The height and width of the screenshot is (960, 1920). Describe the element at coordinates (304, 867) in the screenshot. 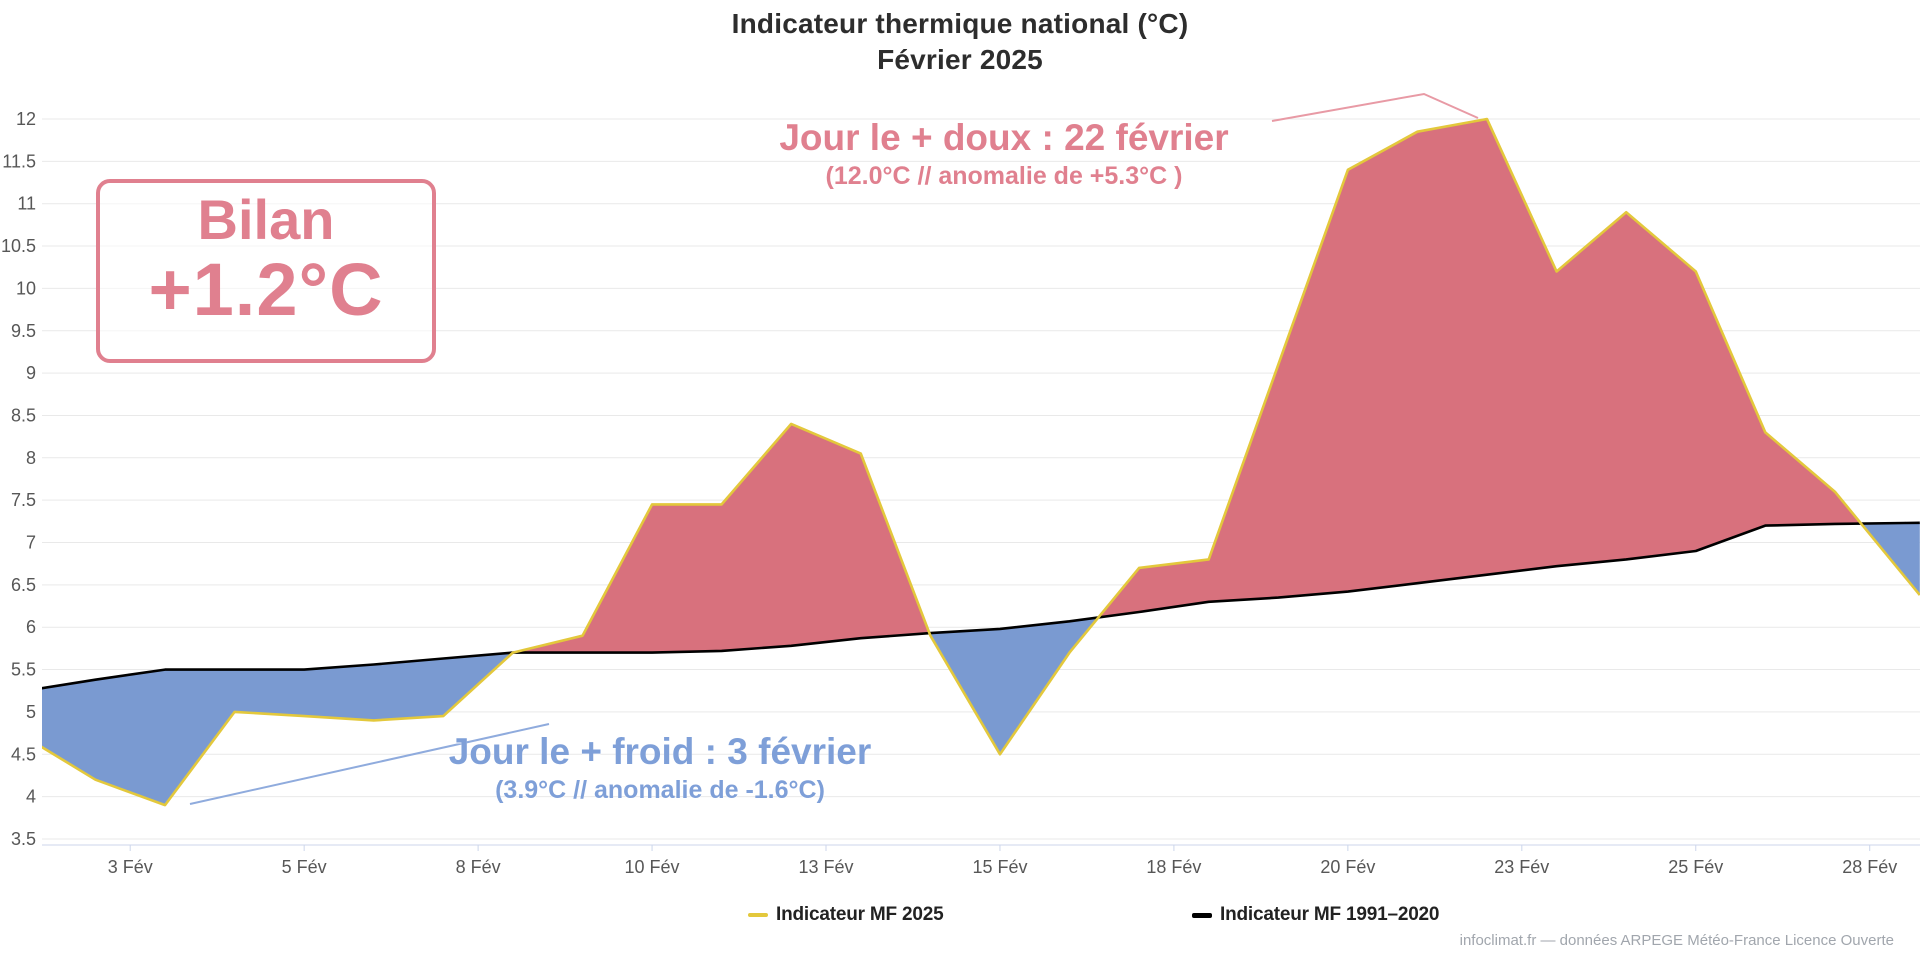

I see `x-axis-label: 5 Fév` at that location.